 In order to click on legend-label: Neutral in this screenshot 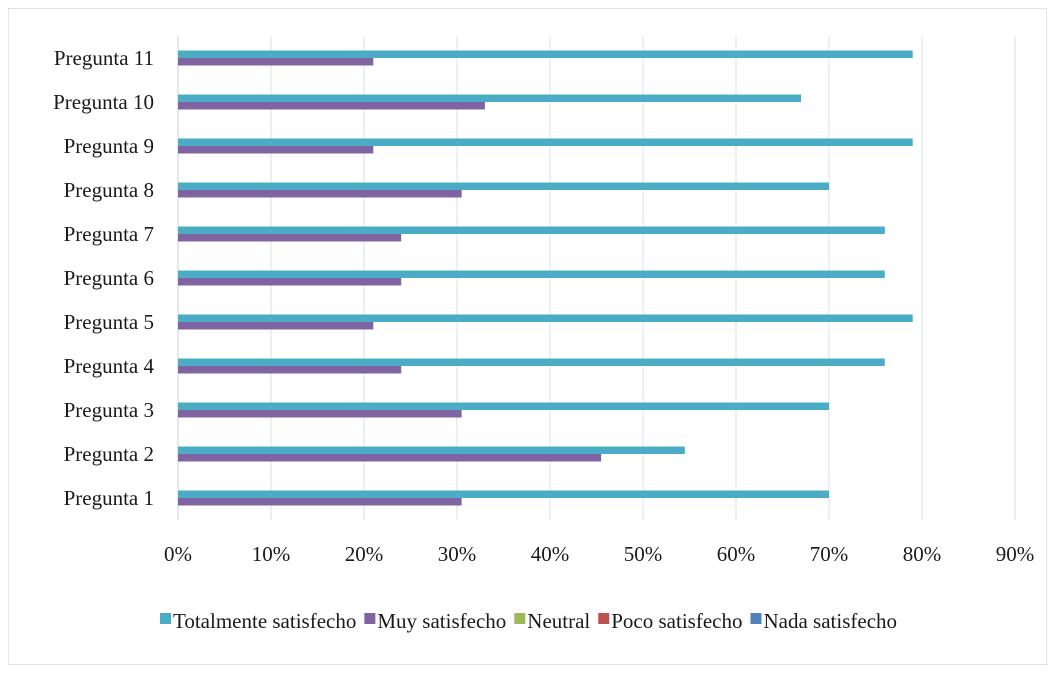, I will do `click(558, 621)`.